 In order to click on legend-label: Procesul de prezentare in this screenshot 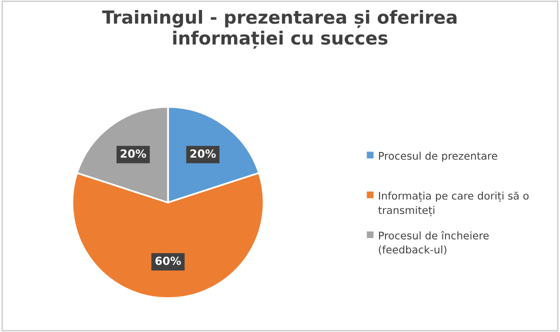, I will do `click(438, 157)`.